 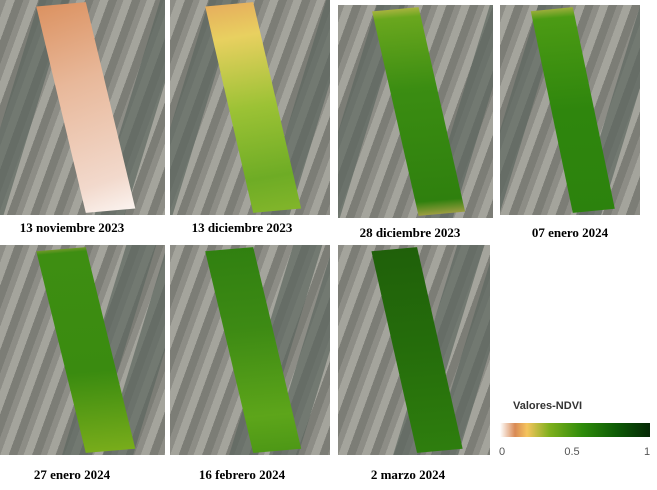 I want to click on date-label: 2 marzo 2024, so click(x=408, y=474).